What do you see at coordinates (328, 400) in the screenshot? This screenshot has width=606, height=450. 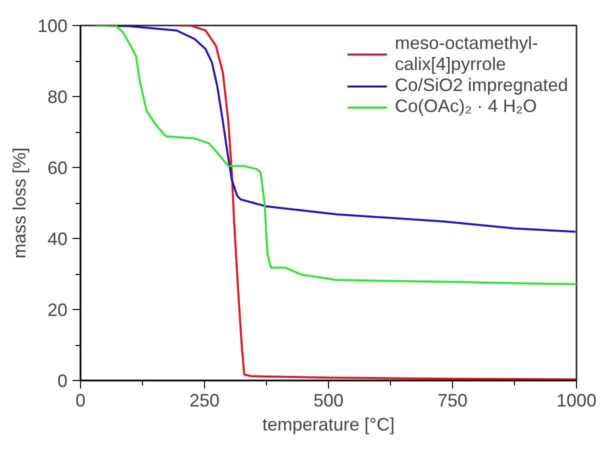 I see `x-tick-label: 500` at bounding box center [328, 400].